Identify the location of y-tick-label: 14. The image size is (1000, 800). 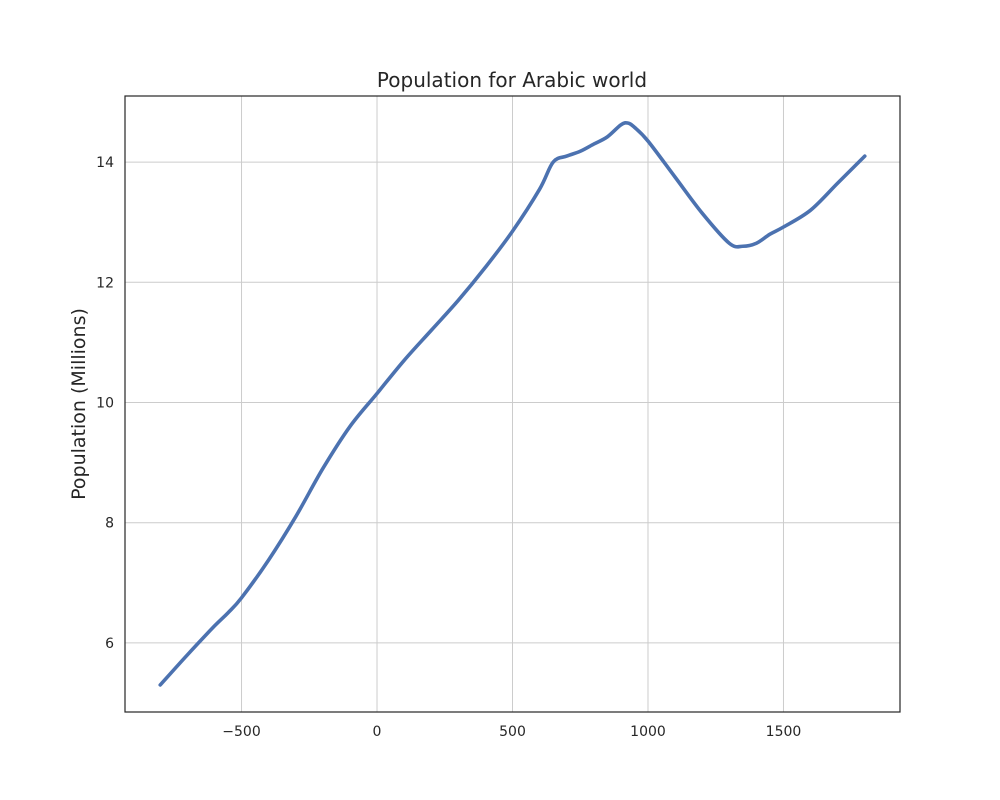
(105, 163).